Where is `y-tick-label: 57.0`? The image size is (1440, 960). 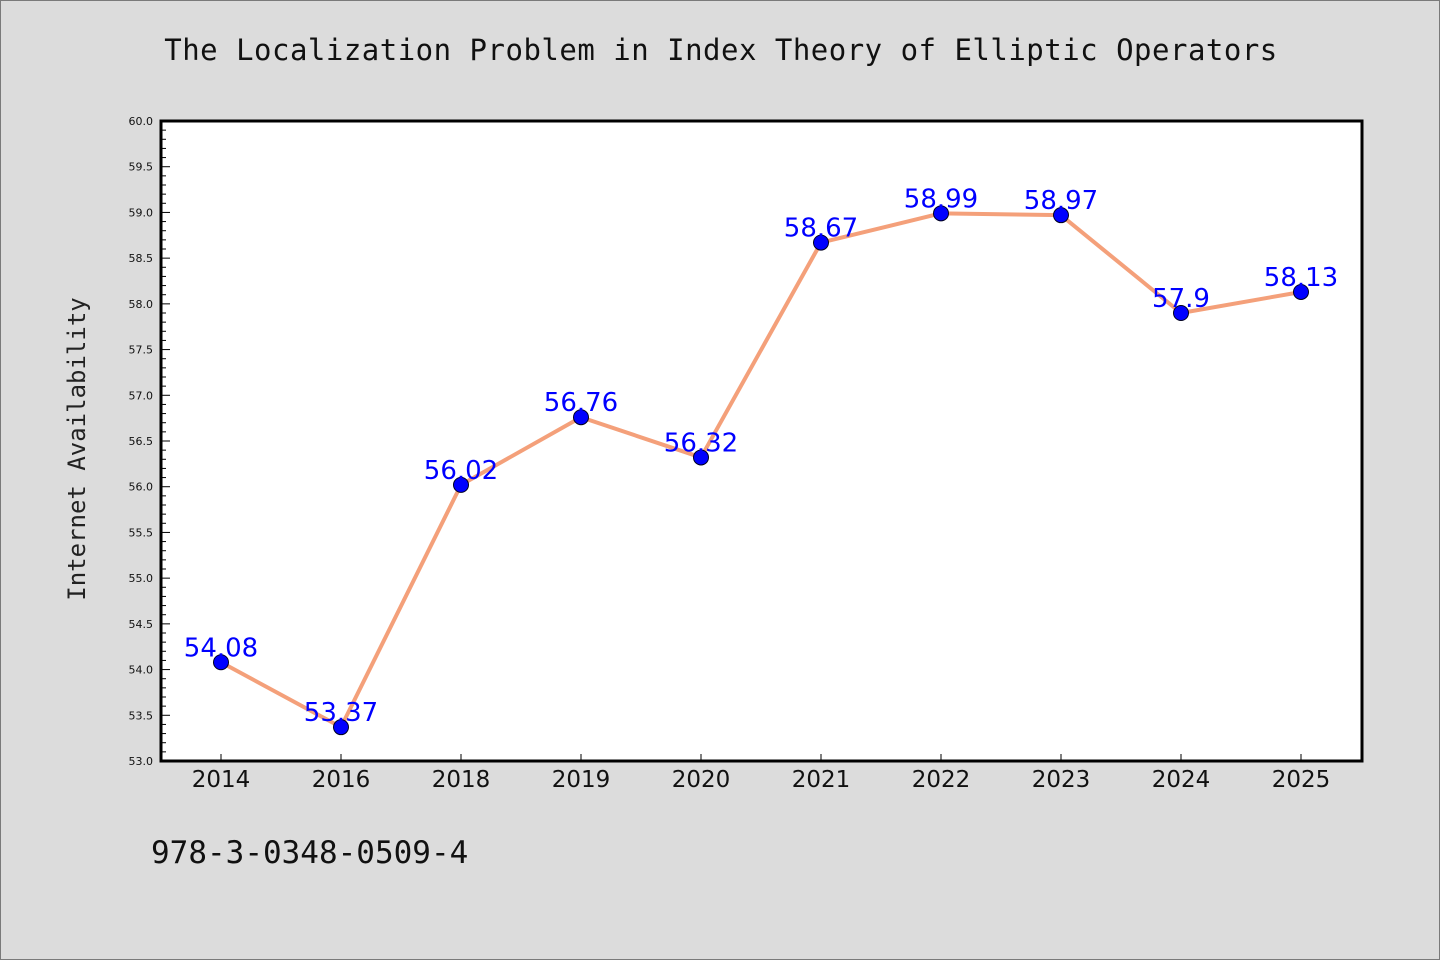
y-tick-label: 57.0 is located at coordinates (141, 395).